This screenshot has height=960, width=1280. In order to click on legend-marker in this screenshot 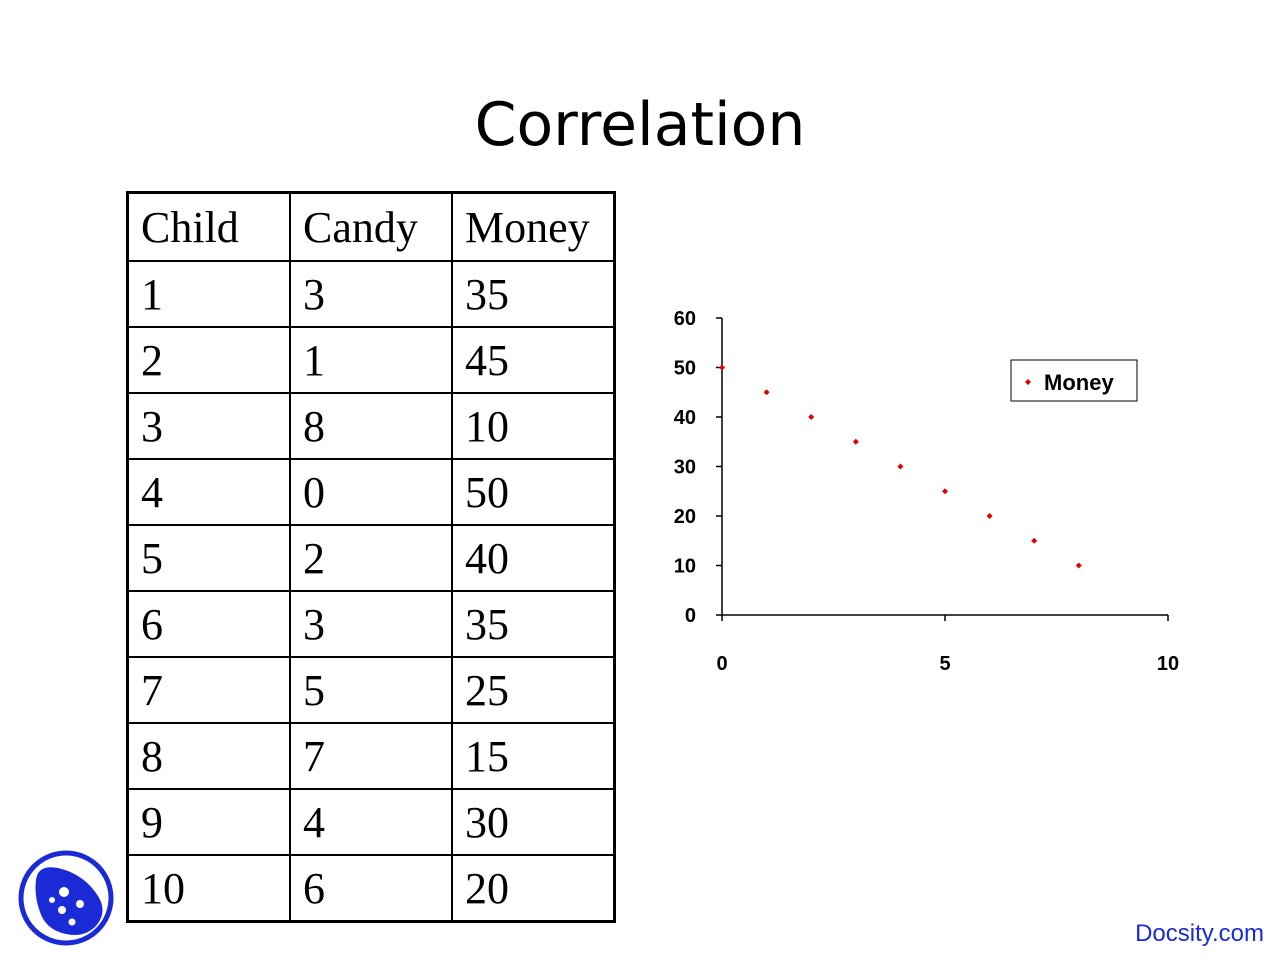, I will do `click(1028, 382)`.